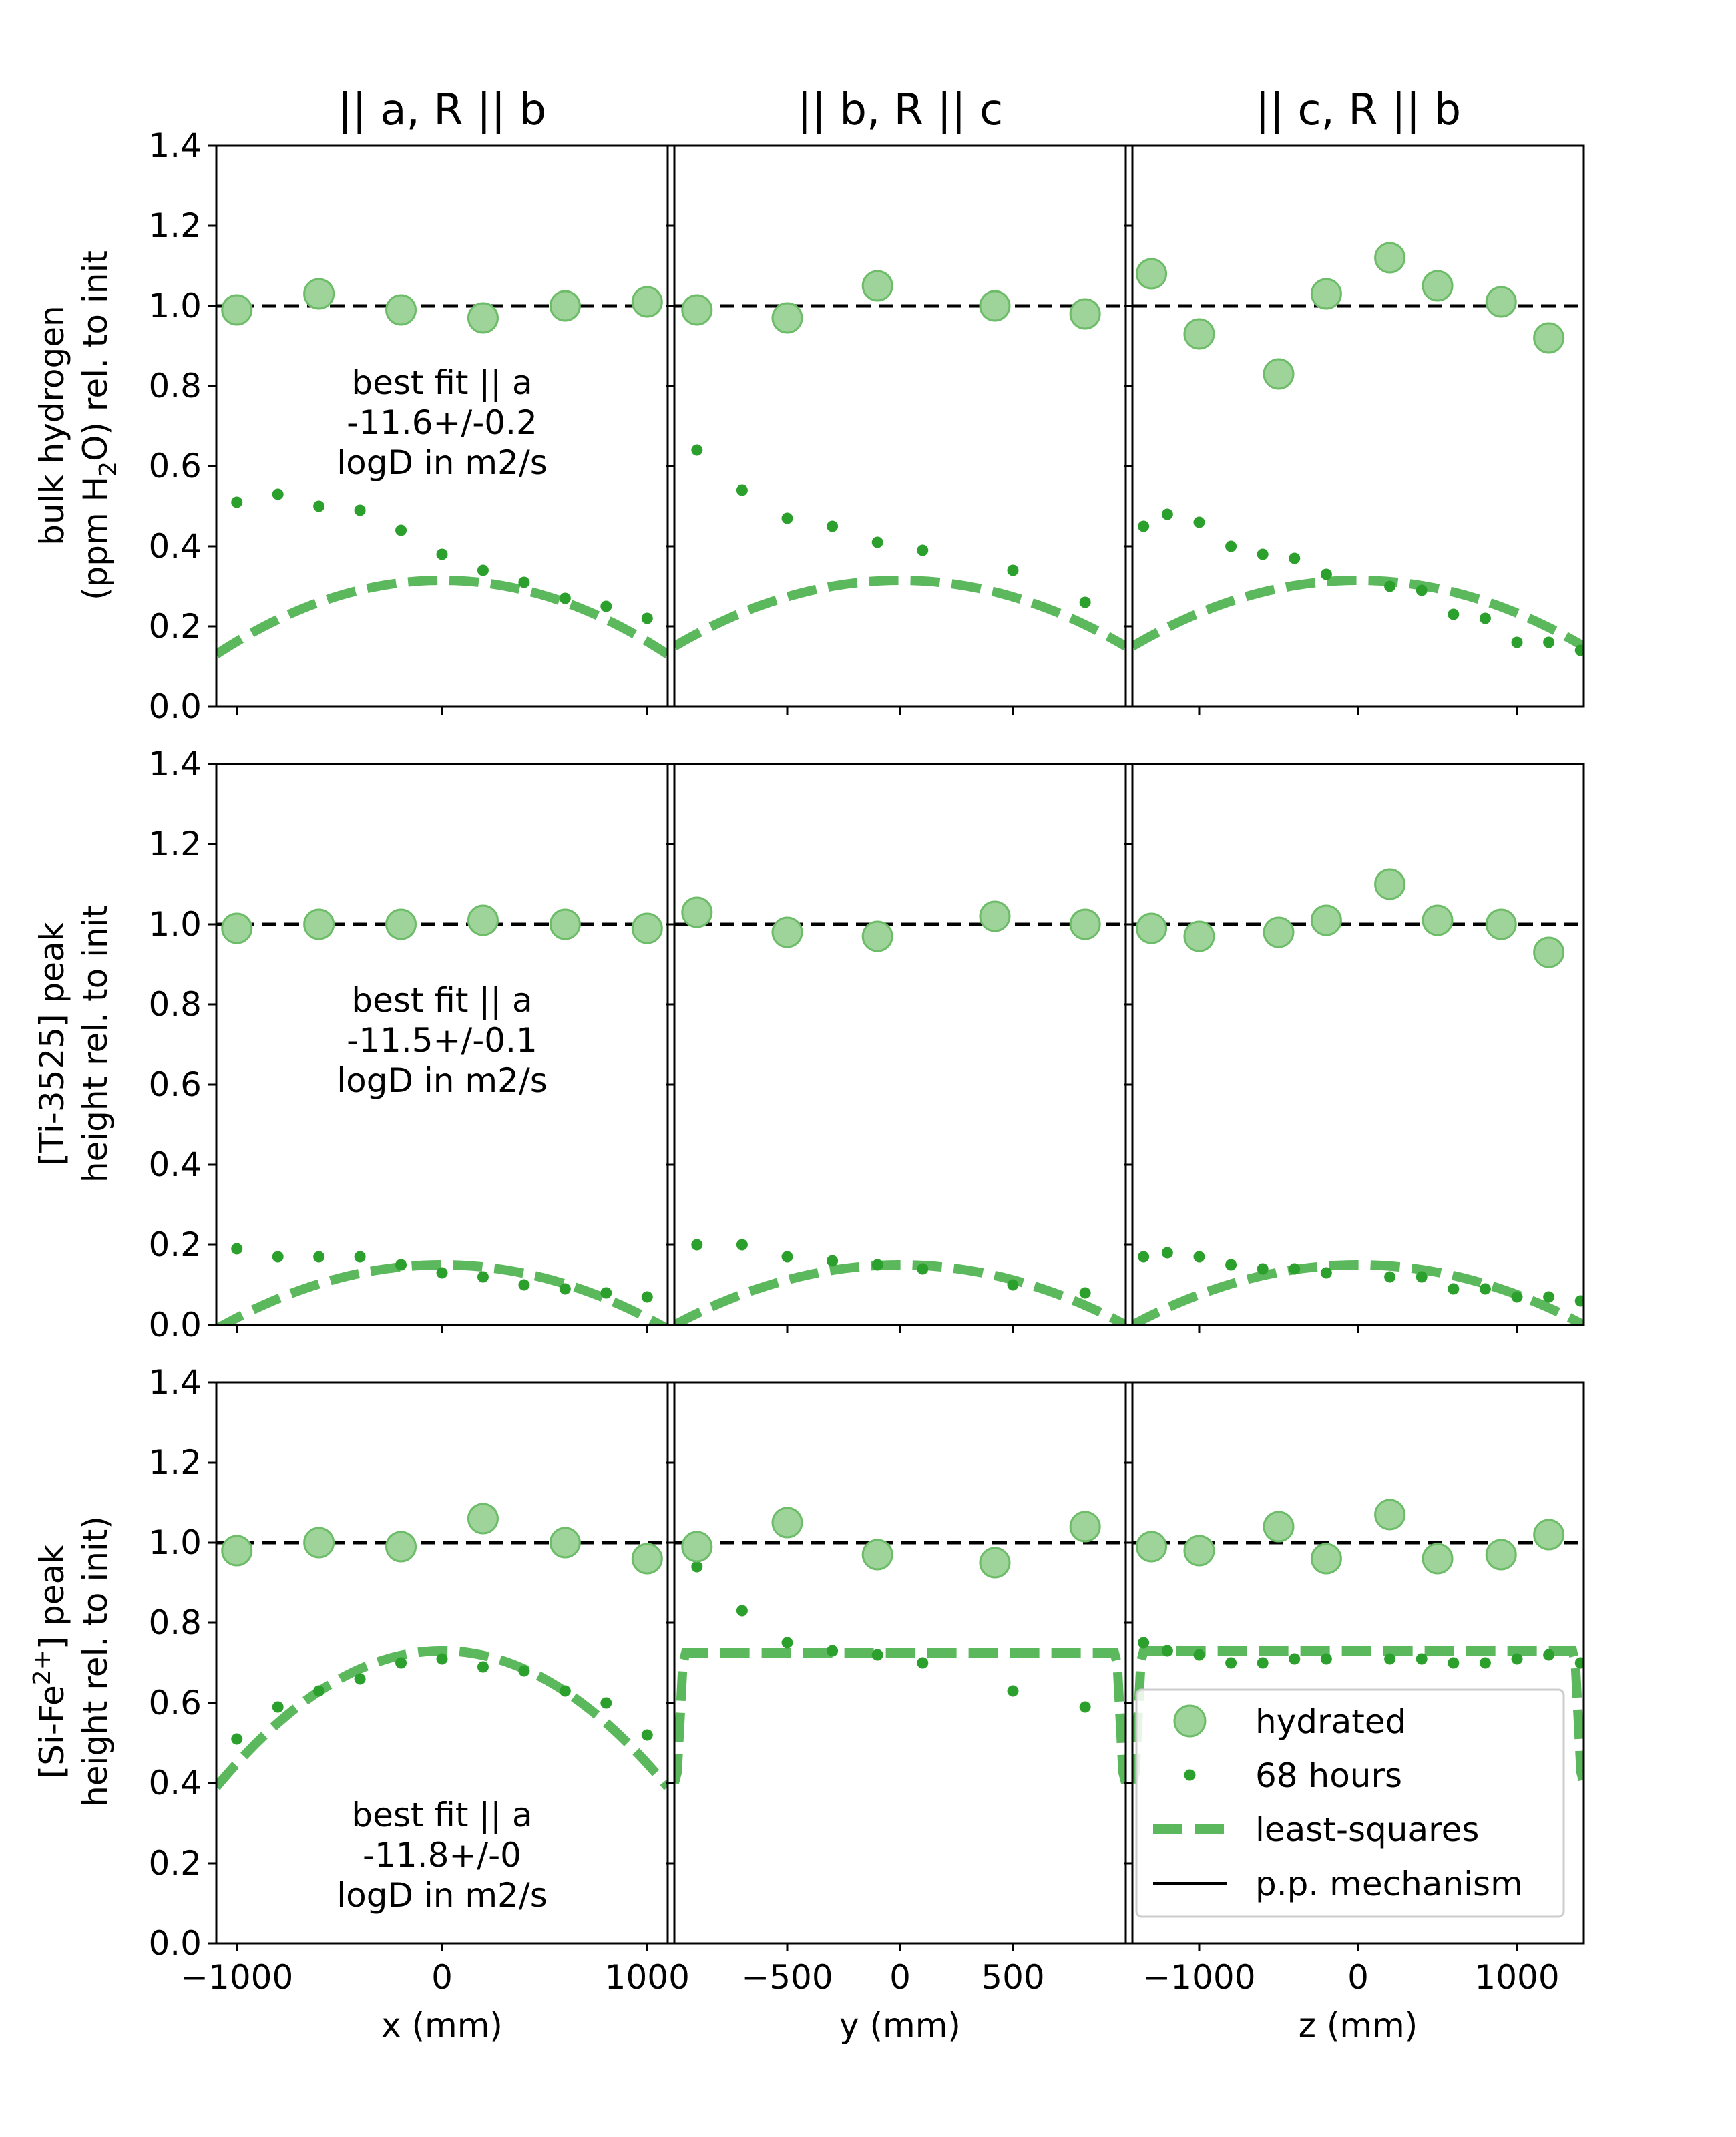 Image resolution: width=1736 pixels, height=2137 pixels. Describe the element at coordinates (900, 1977) in the screenshot. I see `x-tick-label-r3-c2-2: 0` at that location.